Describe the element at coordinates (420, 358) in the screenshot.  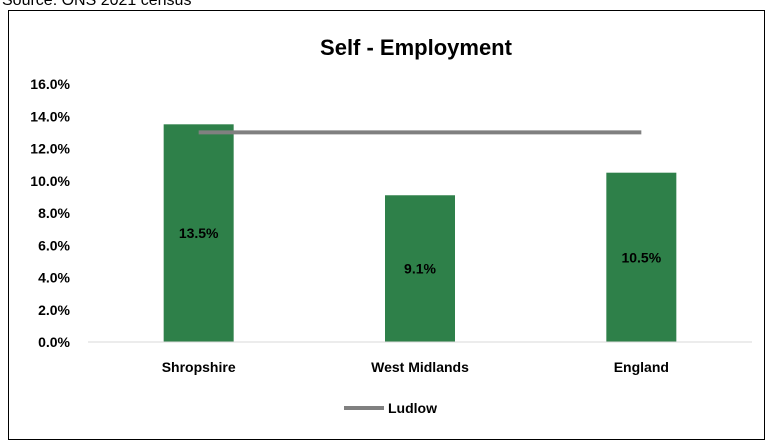
I see `x-axis: Shropshire West Midlands England` at that location.